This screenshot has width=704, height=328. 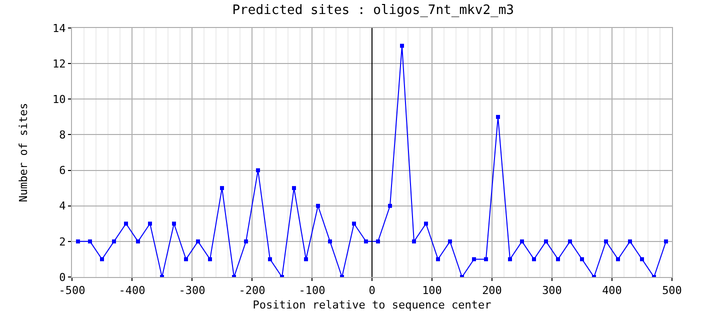 What do you see at coordinates (62, 206) in the screenshot?
I see `y-tick-label: 4` at bounding box center [62, 206].